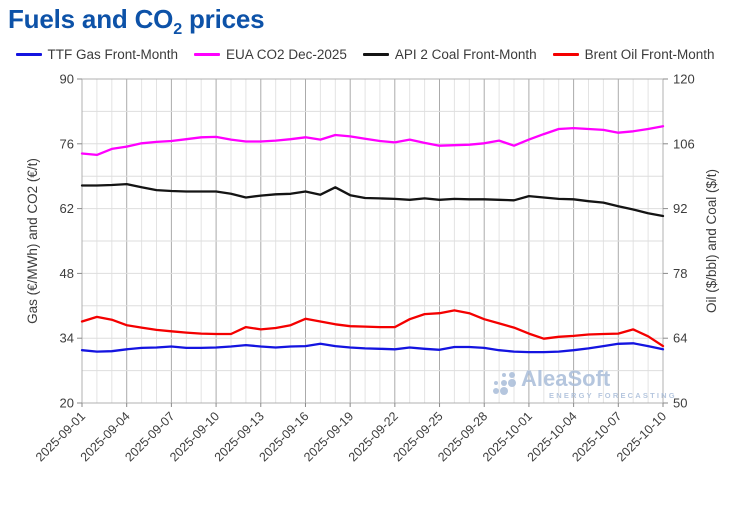 The image size is (730, 509). What do you see at coordinates (465, 54) in the screenshot?
I see `legend-label-api2-coal: API 2 Coal Front-Month` at bounding box center [465, 54].